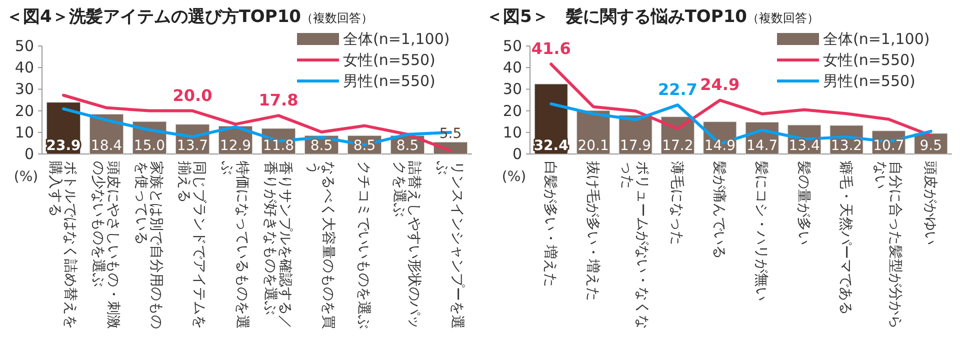 This screenshot has width=960, height=345. What do you see at coordinates (551, 224) in the screenshot?
I see `x-tick-label: 白髪が多い・増えた` at bounding box center [551, 224].